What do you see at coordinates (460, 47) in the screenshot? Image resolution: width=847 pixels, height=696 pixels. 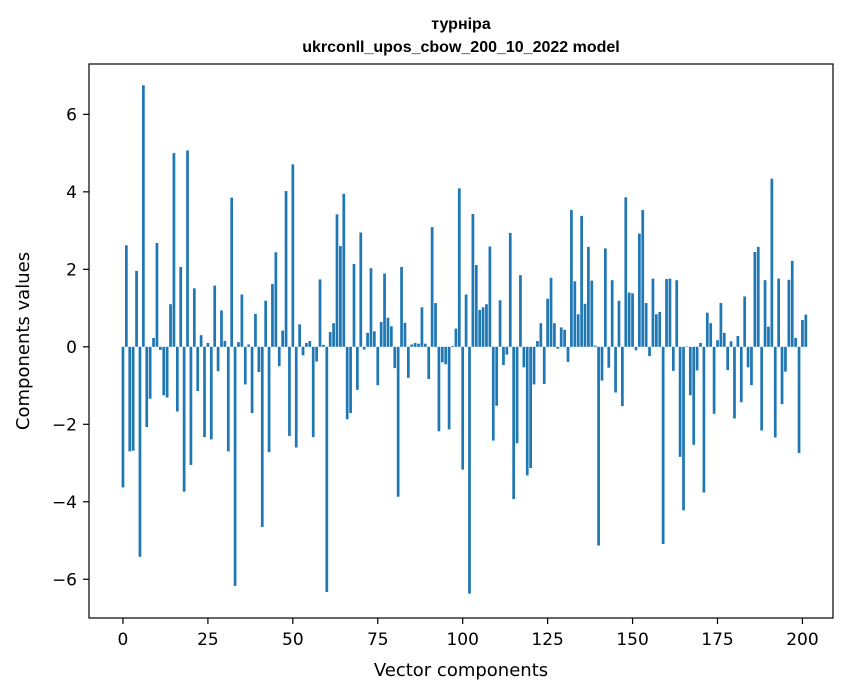 I see `chart-title-line2: ukrconll_upos_cbow_200_10_2022 model` at bounding box center [460, 47].